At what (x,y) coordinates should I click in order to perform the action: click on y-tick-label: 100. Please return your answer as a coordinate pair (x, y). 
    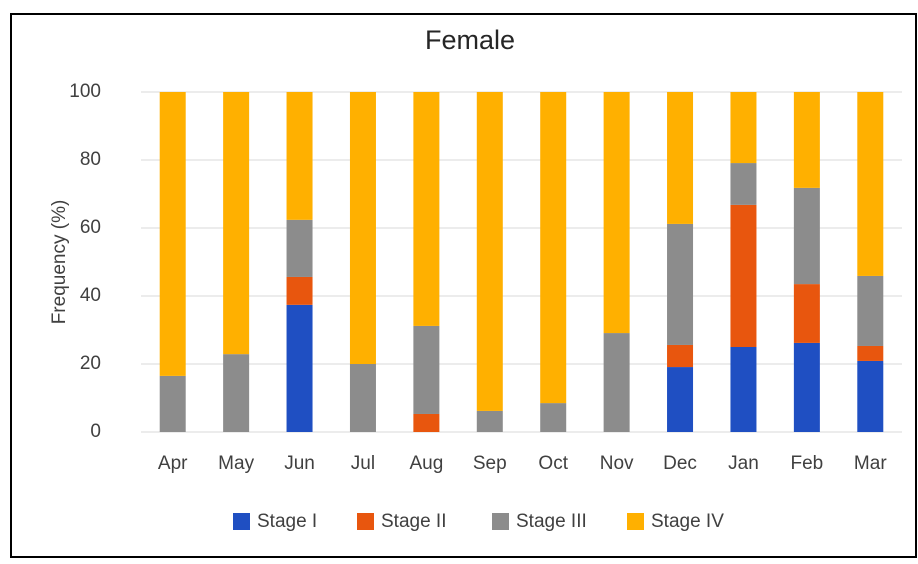
    Looking at the image, I should click on (85, 91).